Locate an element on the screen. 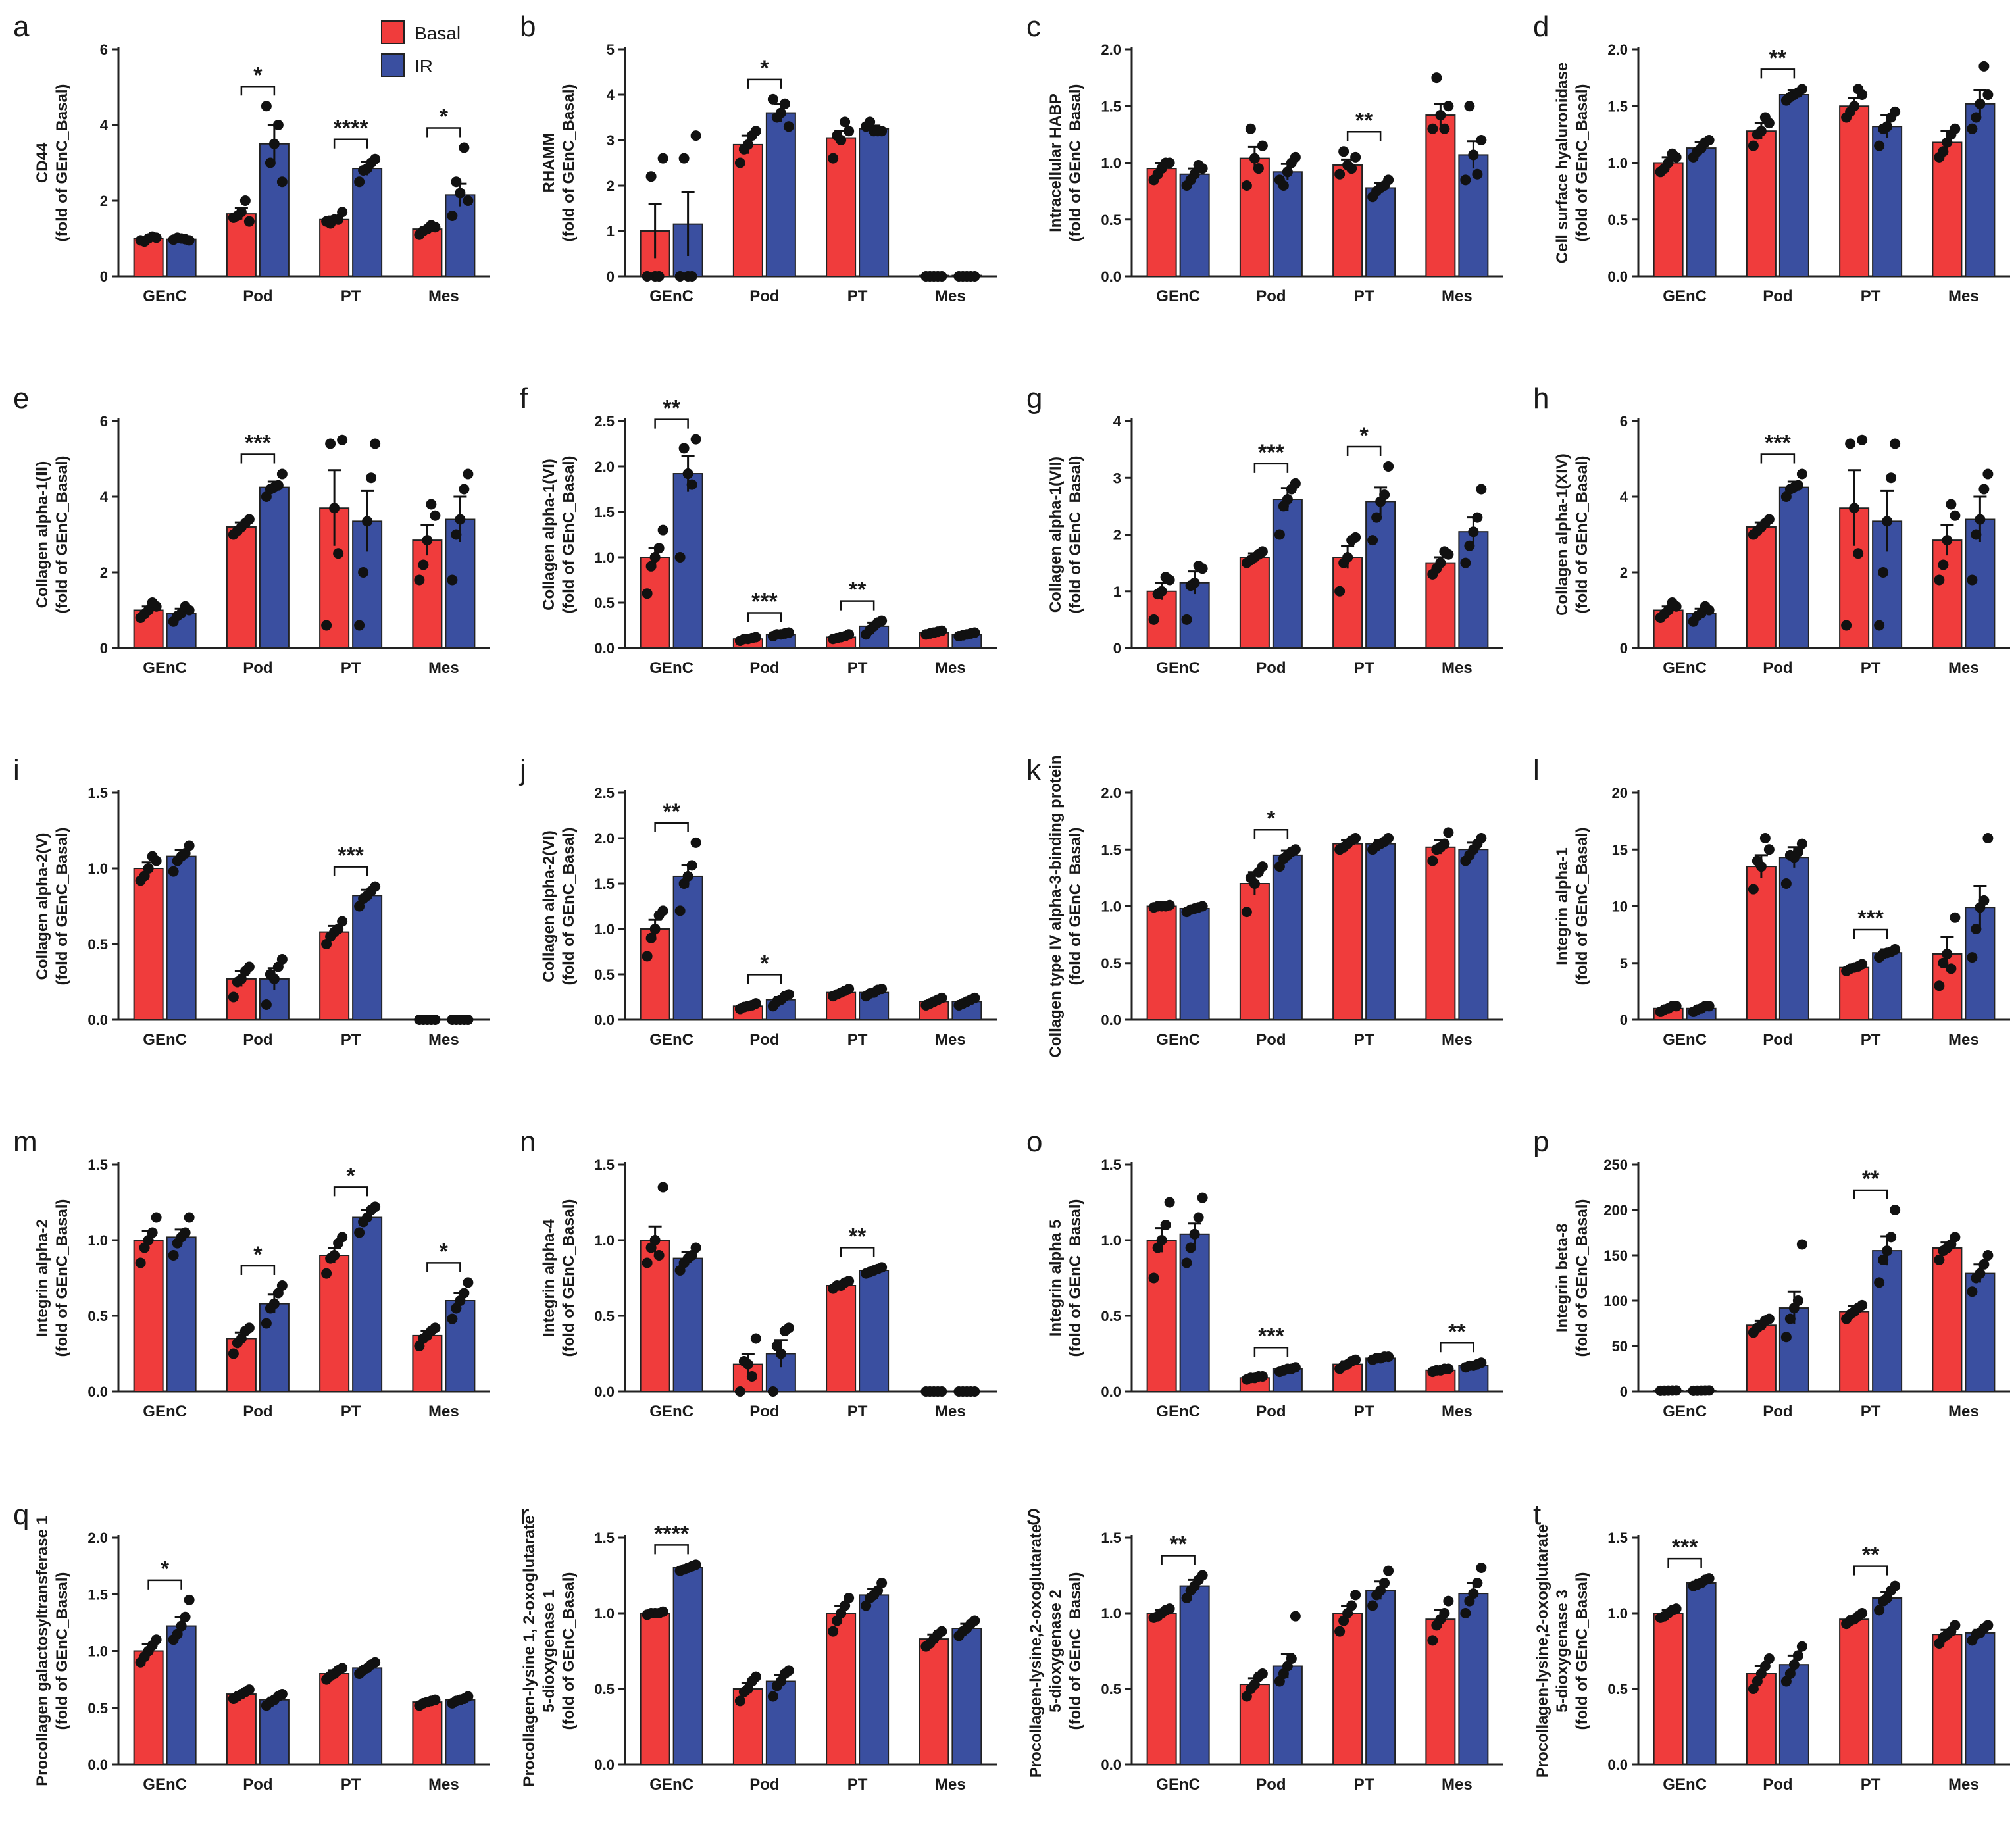 The height and width of the screenshot is (1829, 2016). bar-basal-pt is located at coordinates (1854, 191).